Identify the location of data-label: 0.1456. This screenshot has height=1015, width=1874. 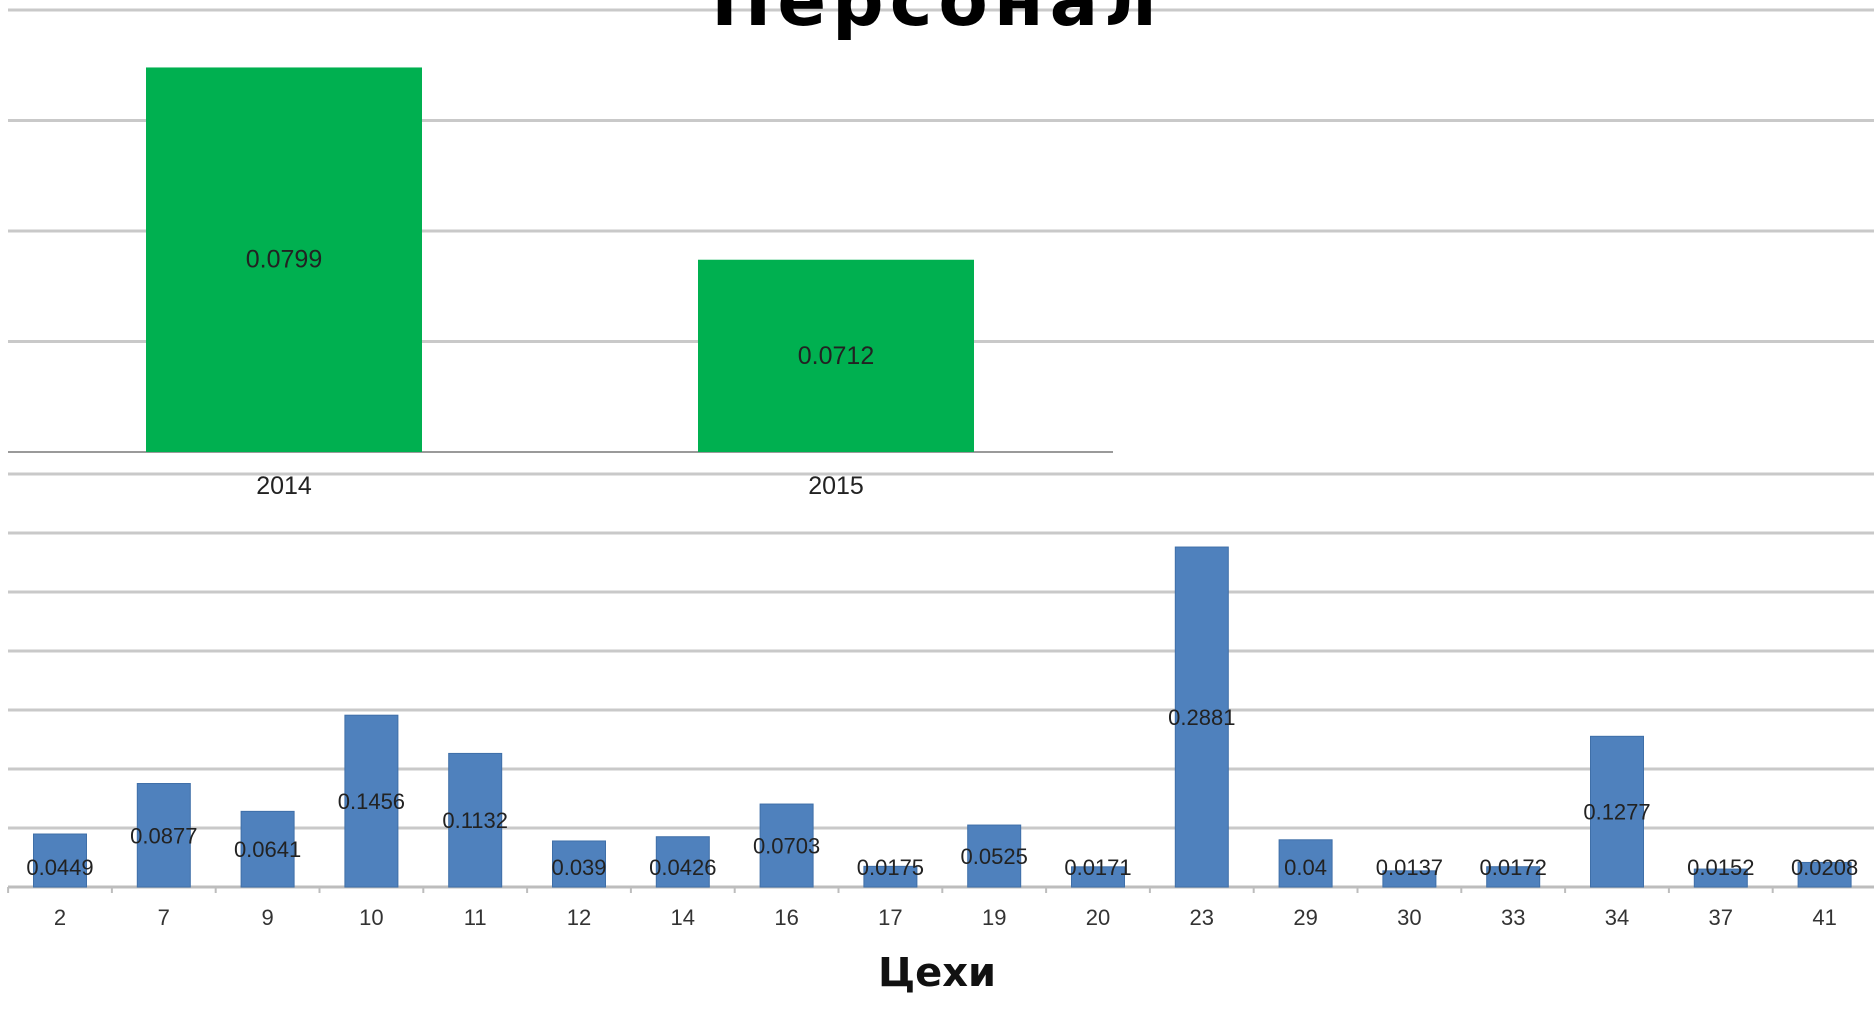
(371, 801).